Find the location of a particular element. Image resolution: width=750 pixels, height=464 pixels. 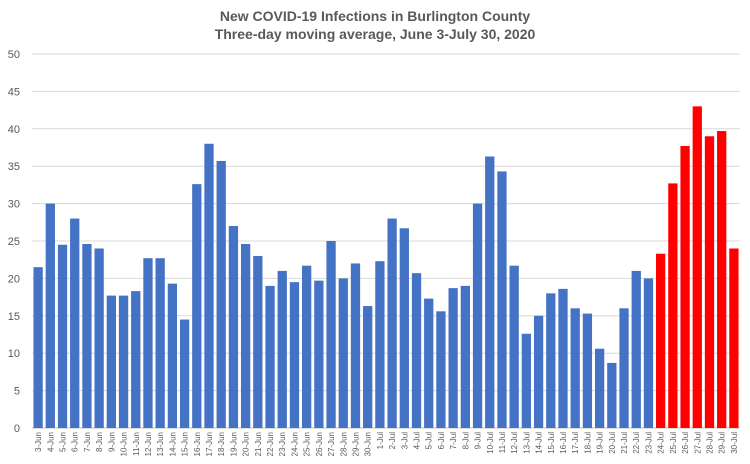

x-tick-label: 11-Jun is located at coordinates (136, 444).